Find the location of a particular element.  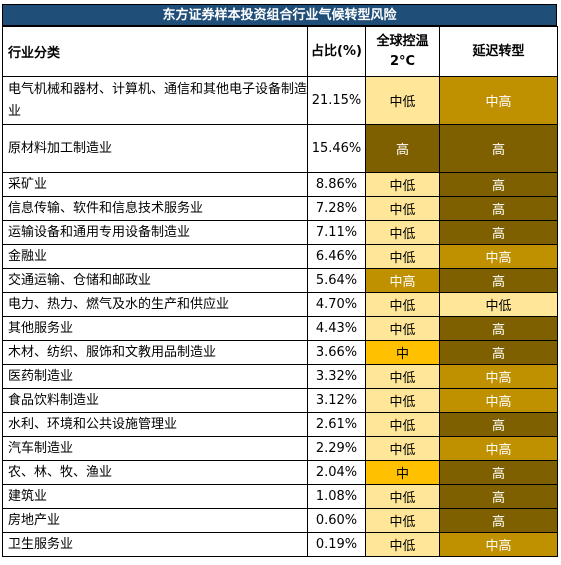

share-cell: 2.29% is located at coordinates (336, 448).